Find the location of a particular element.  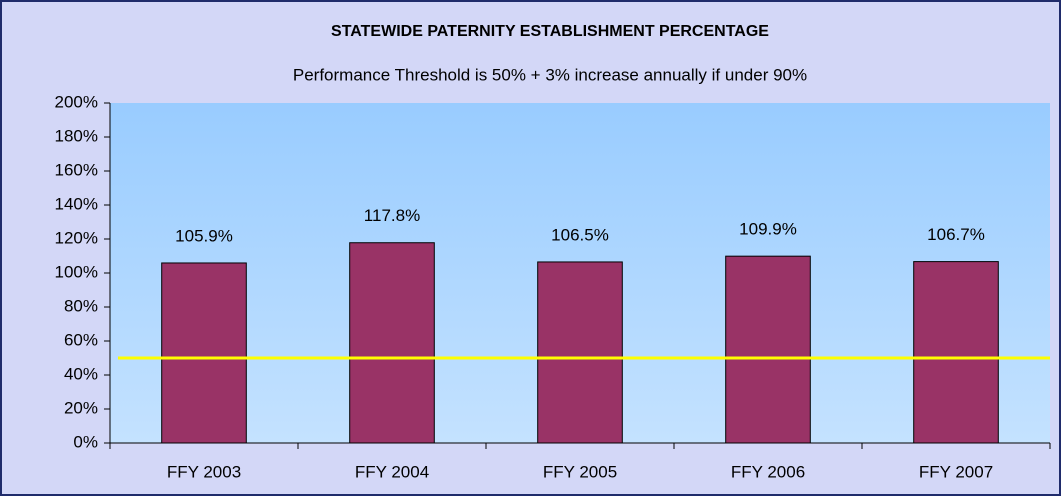

data-label: 117.8% is located at coordinates (392, 215).